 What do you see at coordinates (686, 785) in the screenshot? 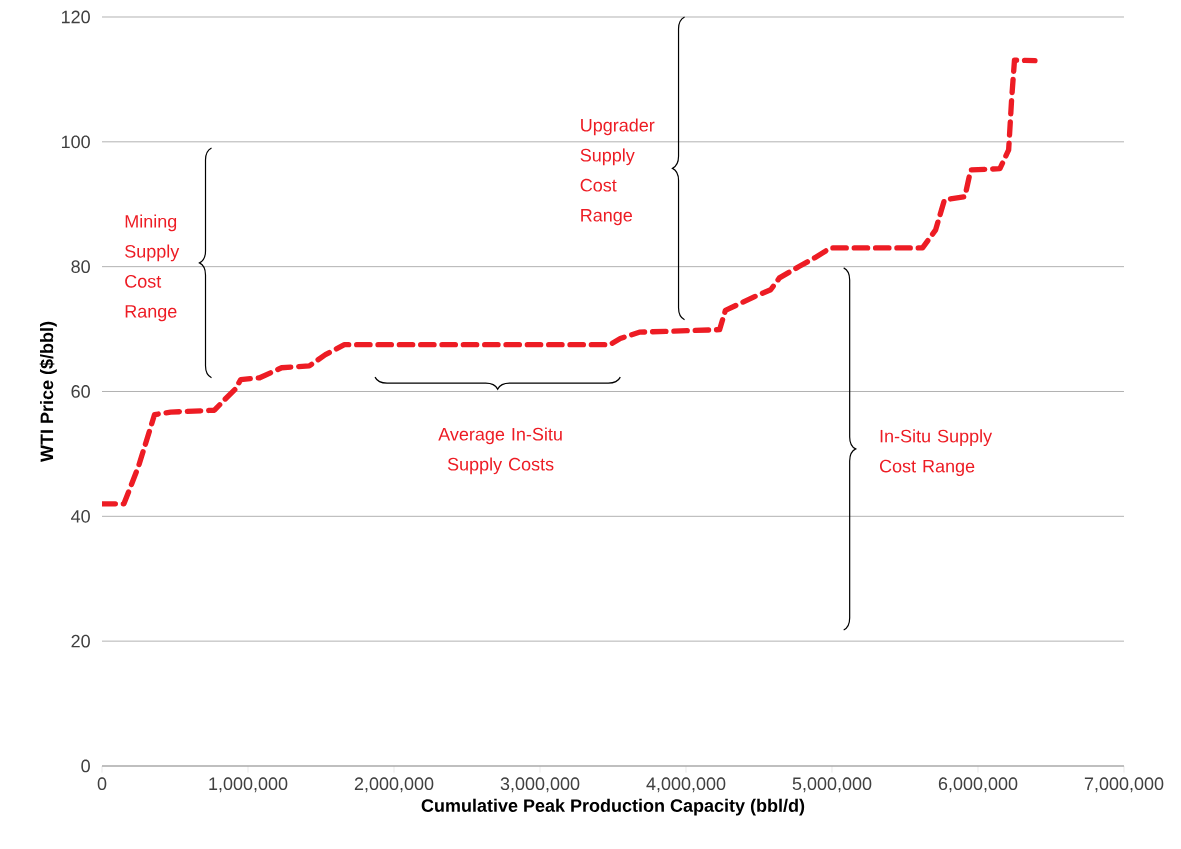
I see `x-tick-label: 4,000,000` at bounding box center [686, 785].